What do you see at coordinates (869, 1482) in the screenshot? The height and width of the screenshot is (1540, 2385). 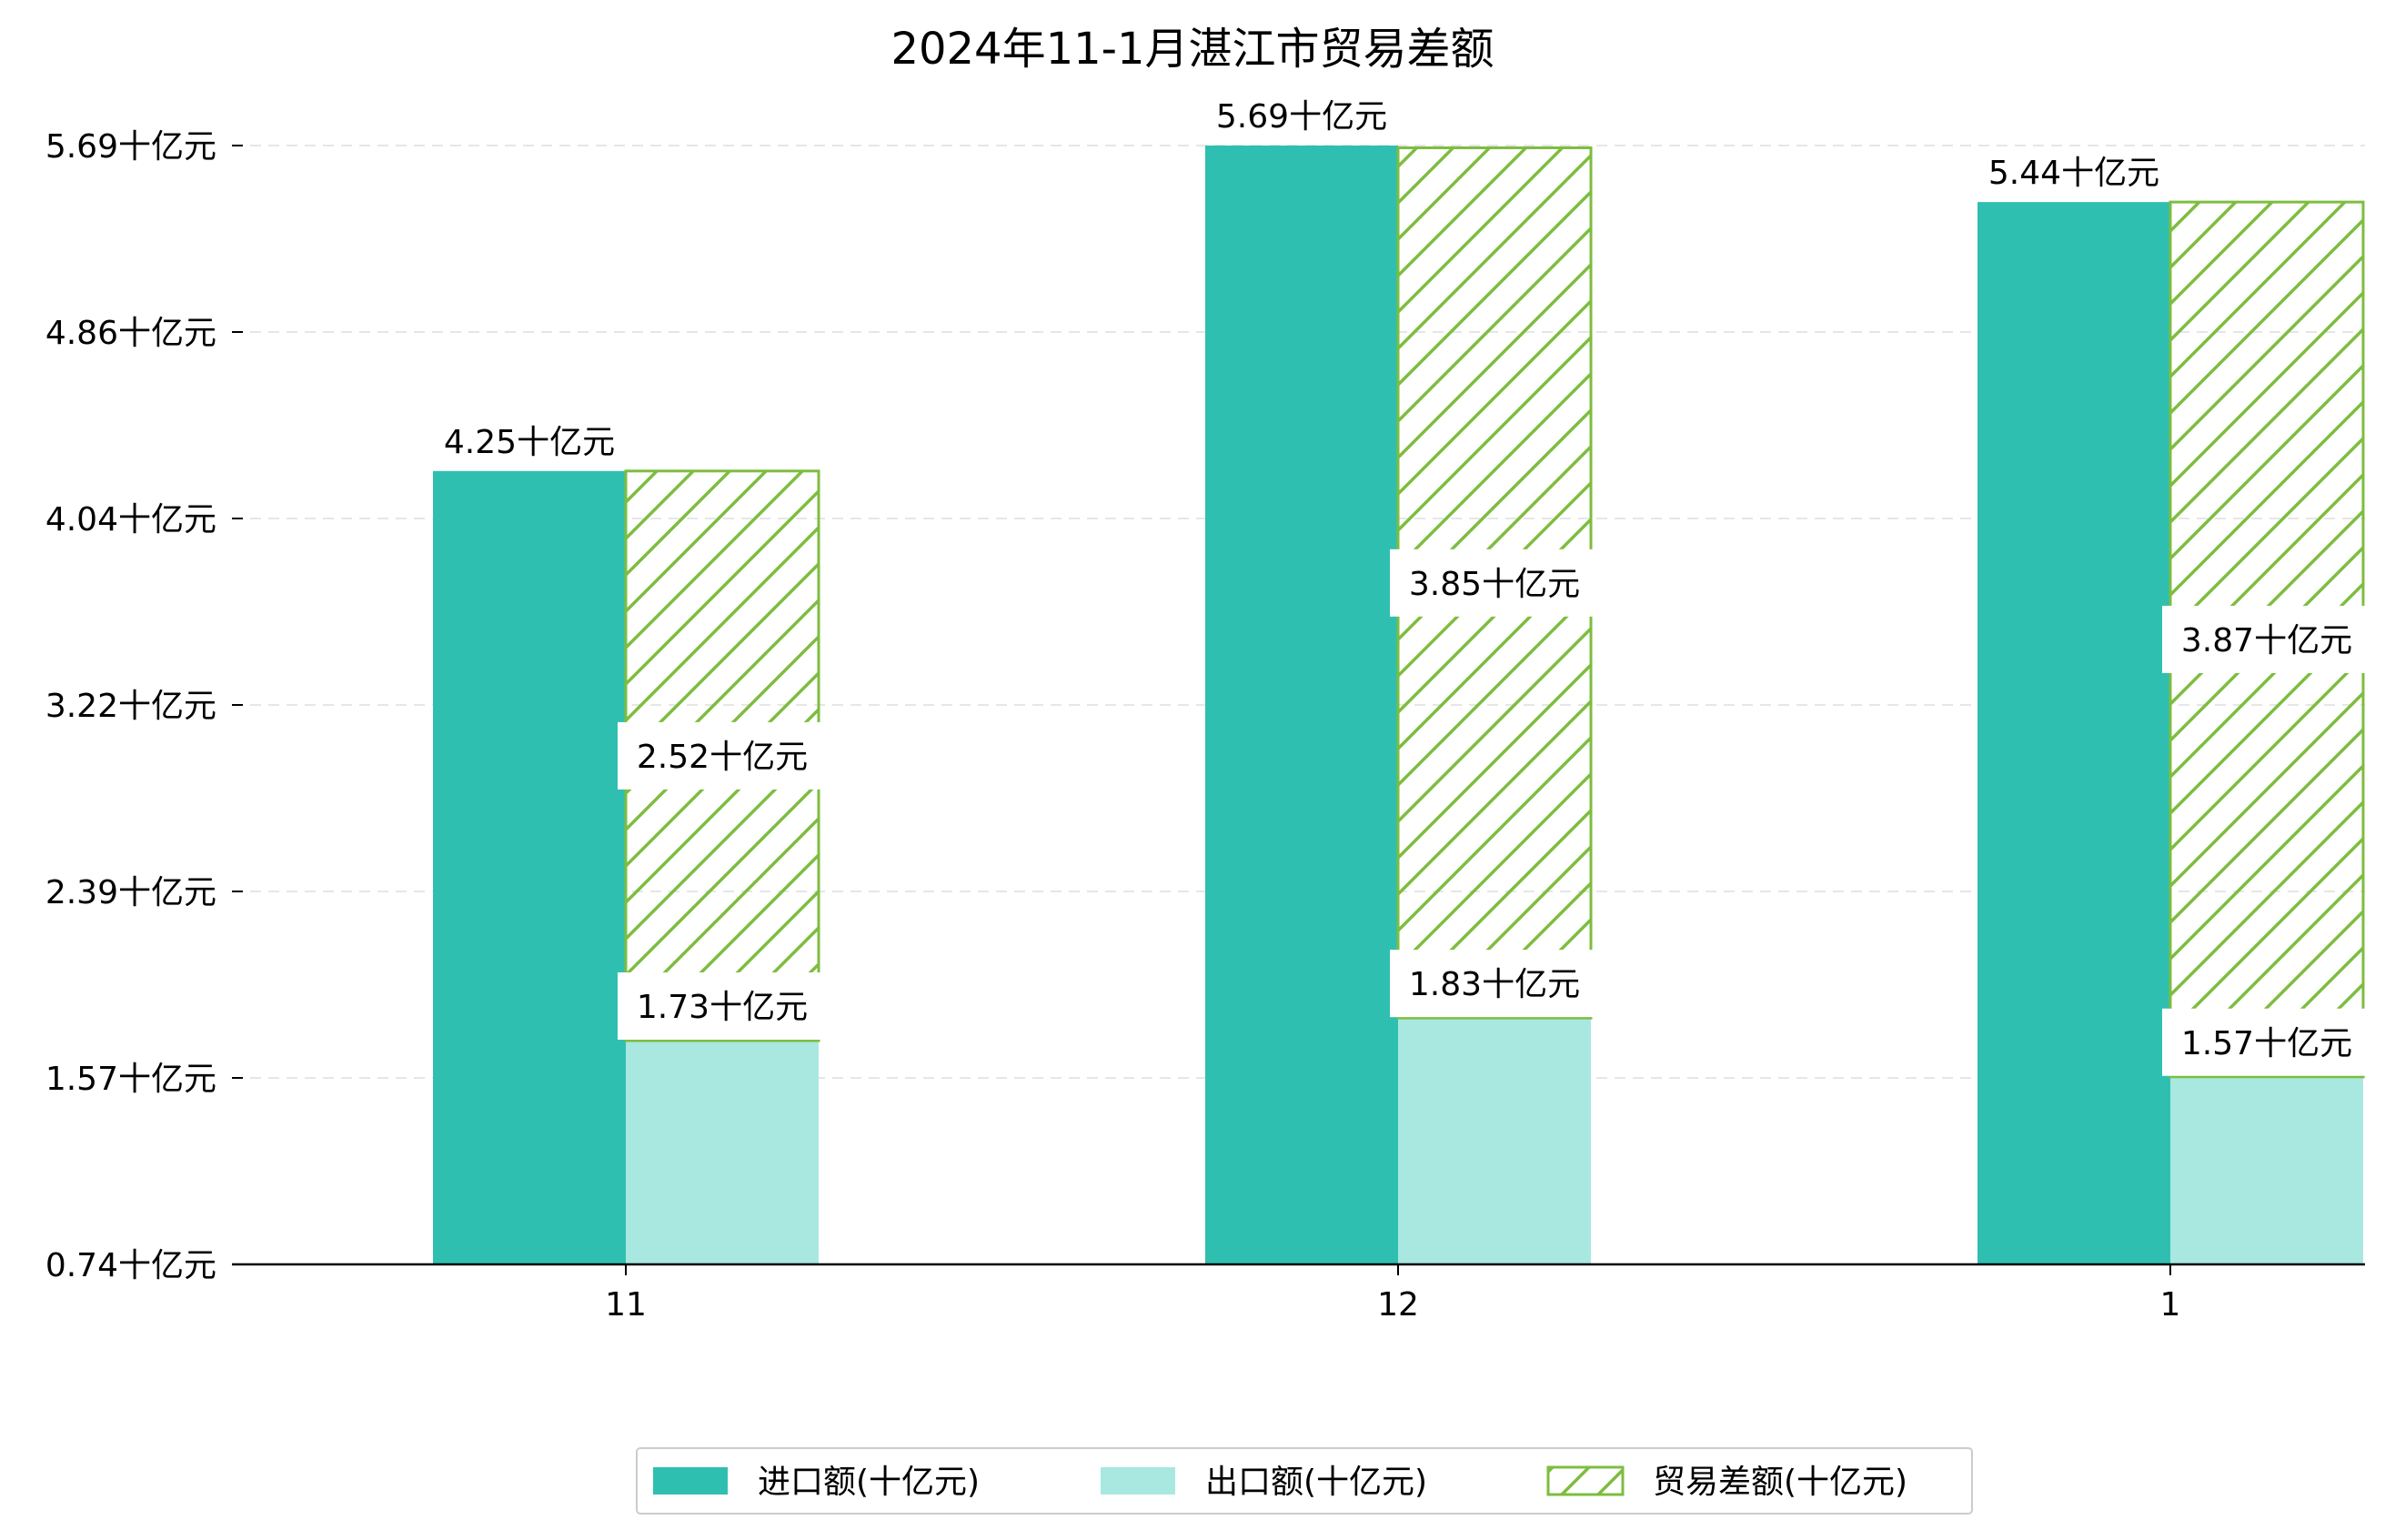 I see `legend-import-label: 进口额(十亿元)` at bounding box center [869, 1482].